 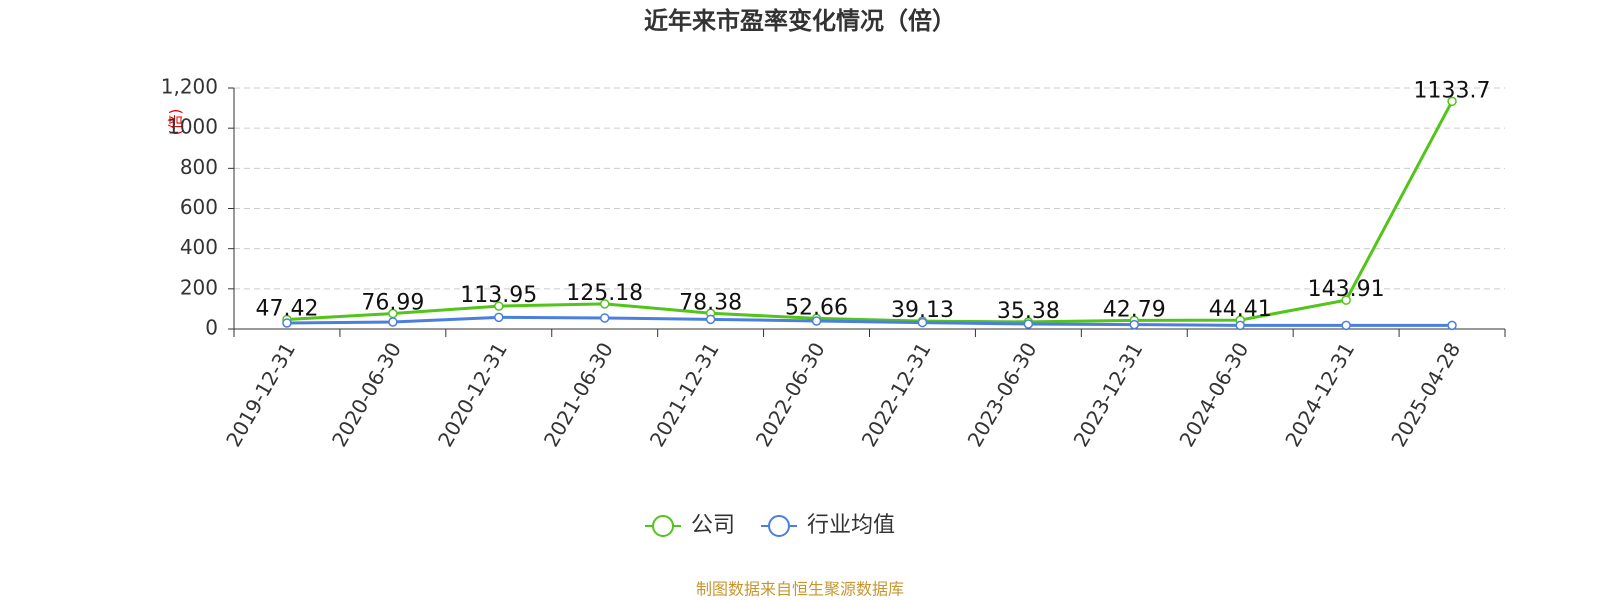 I want to click on data-label: 47.42, so click(x=286, y=308).